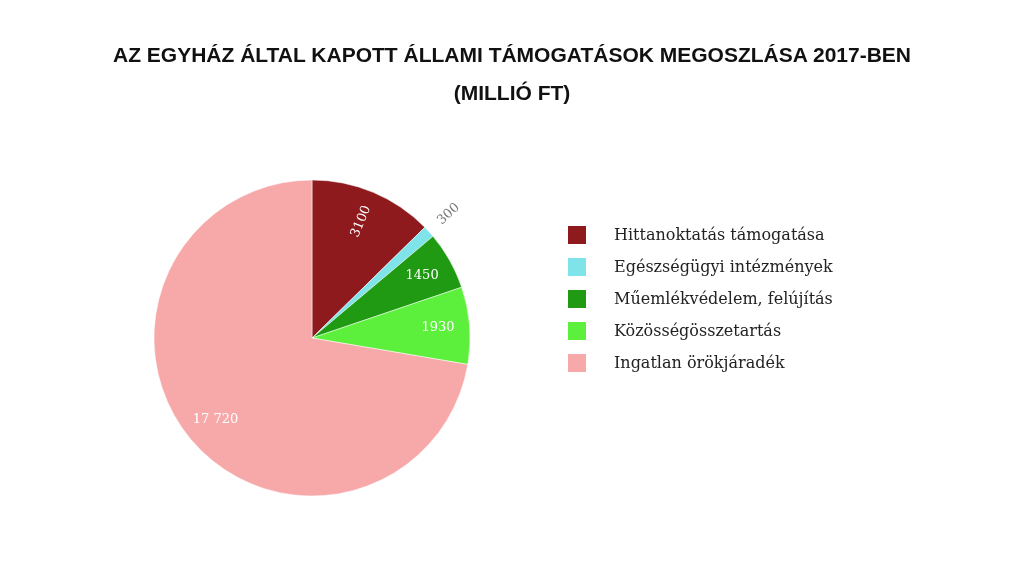  I want to click on legend-label: Hittanoktatás támogatása, so click(720, 234).